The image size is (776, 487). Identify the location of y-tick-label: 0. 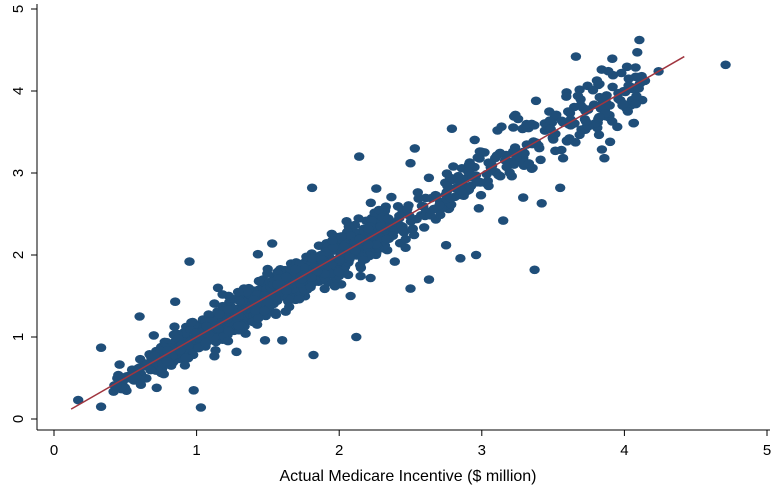
(18, 419).